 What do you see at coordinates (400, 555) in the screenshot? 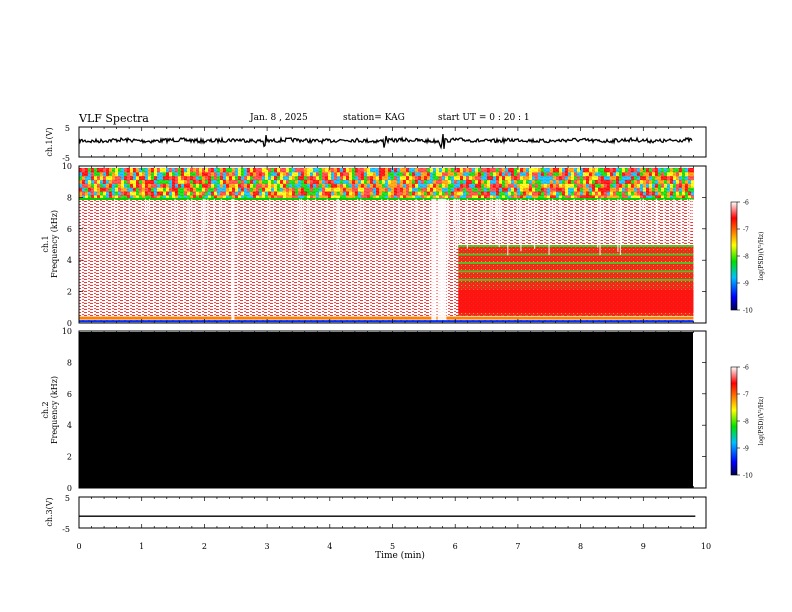
I see `time-axis-label: Time (min)` at bounding box center [400, 555].